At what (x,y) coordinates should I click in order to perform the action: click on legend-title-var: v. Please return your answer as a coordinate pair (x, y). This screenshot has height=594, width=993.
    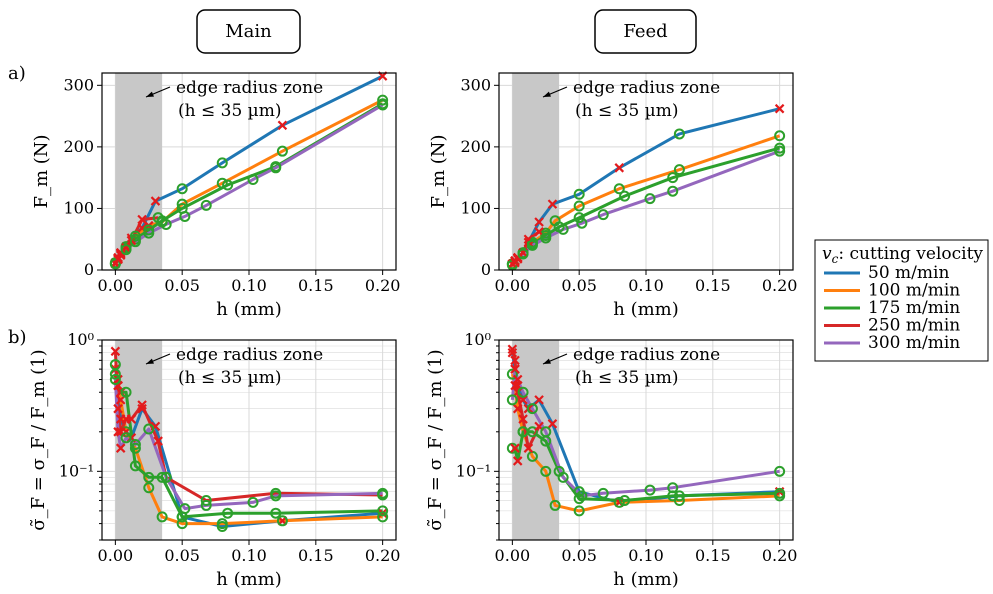
    Looking at the image, I should click on (827, 254).